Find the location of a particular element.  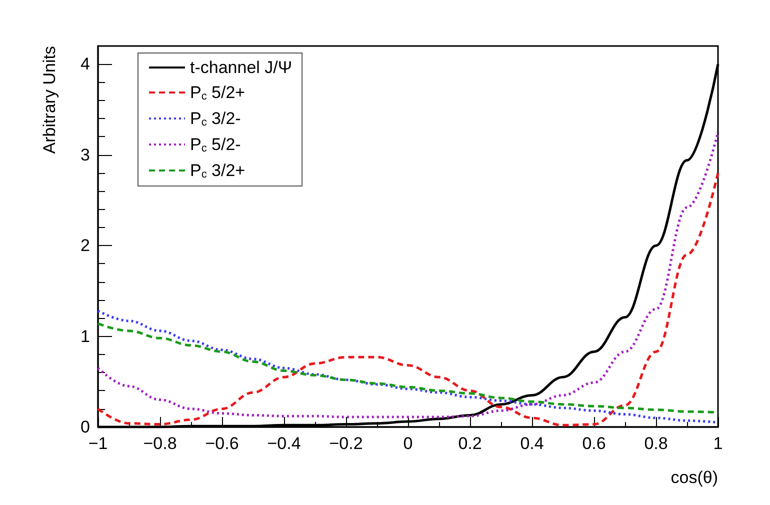

x-tick-label: −0.2 is located at coordinates (346, 443).